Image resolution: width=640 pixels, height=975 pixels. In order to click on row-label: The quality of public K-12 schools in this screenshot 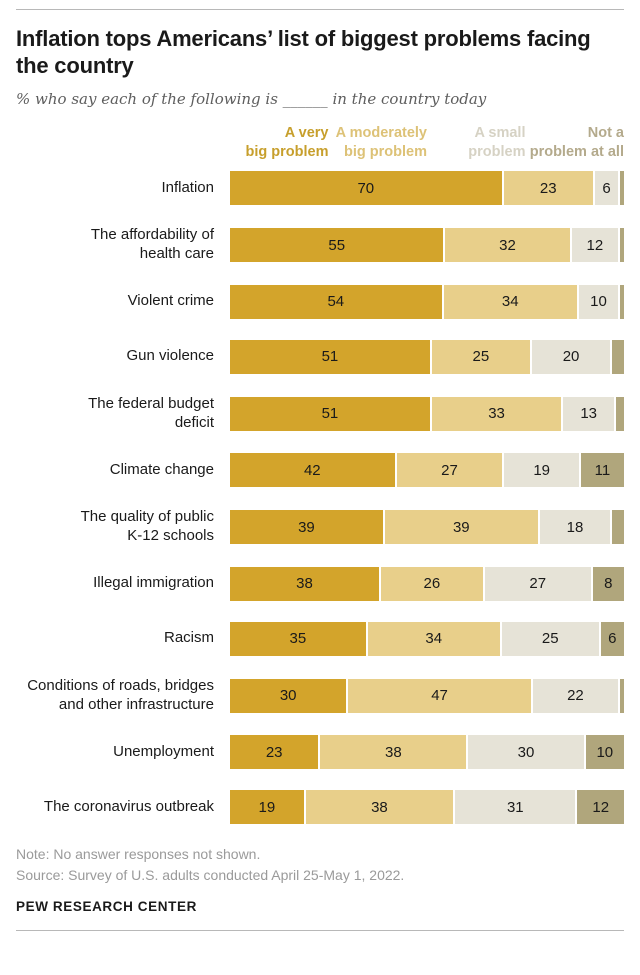, I will do `click(147, 526)`.